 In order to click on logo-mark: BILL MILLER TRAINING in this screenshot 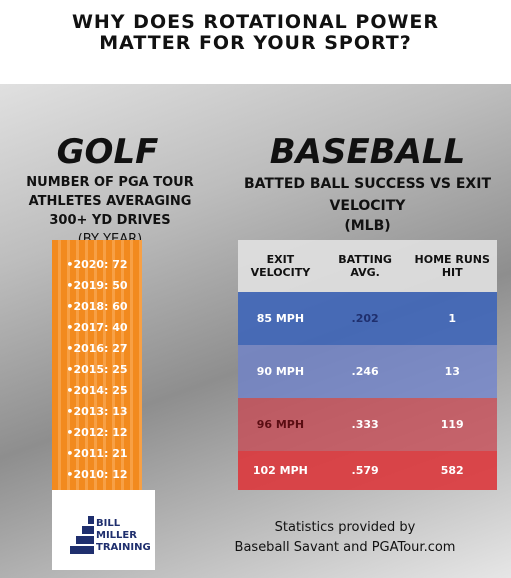, I will do `click(110, 535)`.